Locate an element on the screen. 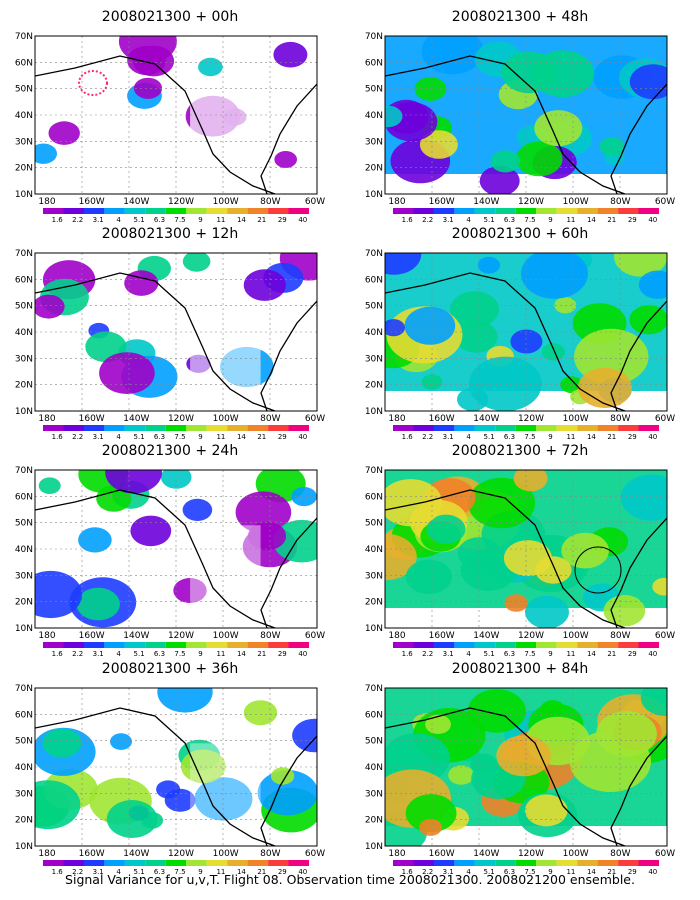 This screenshot has width=700, height=900. colorbar-label: 14 is located at coordinates (241, 219).